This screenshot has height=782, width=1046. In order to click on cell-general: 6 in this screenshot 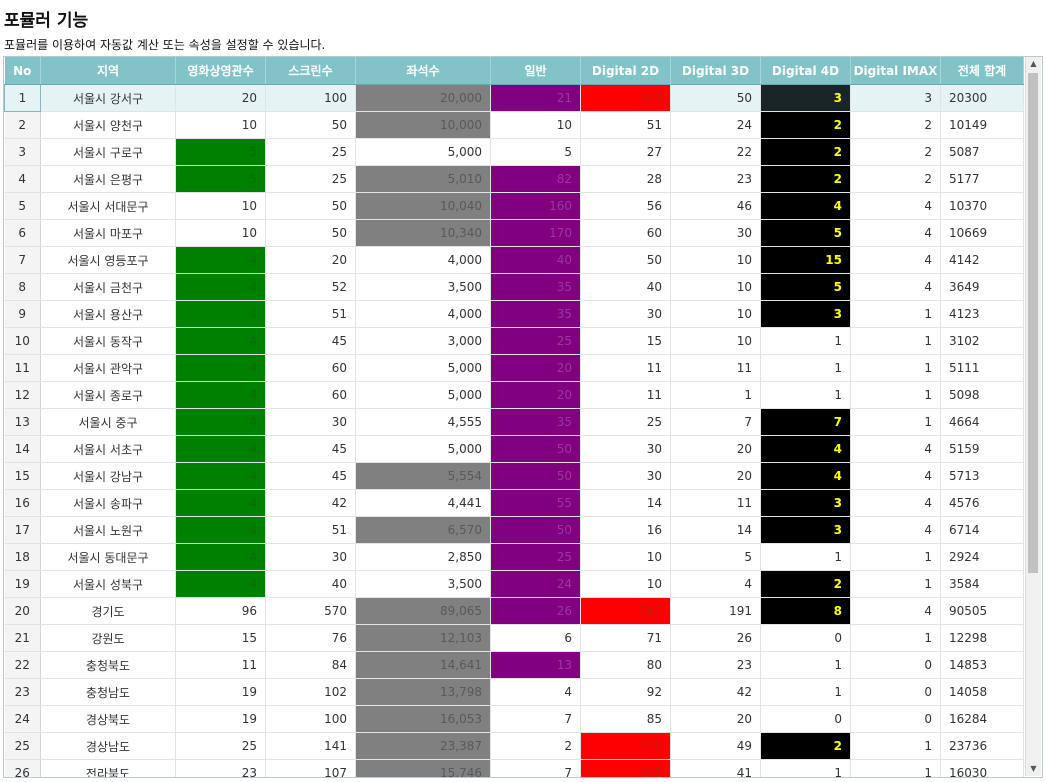, I will do `click(535, 638)`.